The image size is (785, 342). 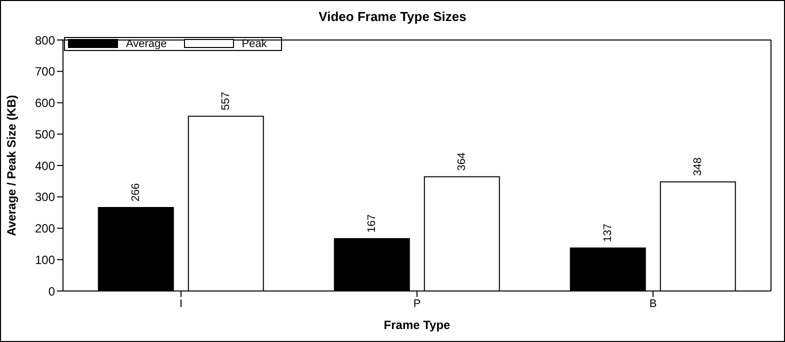 I want to click on data-label: 266, so click(x=136, y=192).